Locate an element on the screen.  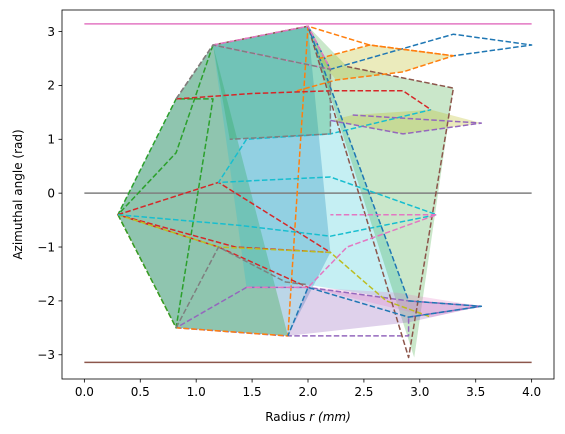
y-tick-label: −2 is located at coordinates (46, 301).